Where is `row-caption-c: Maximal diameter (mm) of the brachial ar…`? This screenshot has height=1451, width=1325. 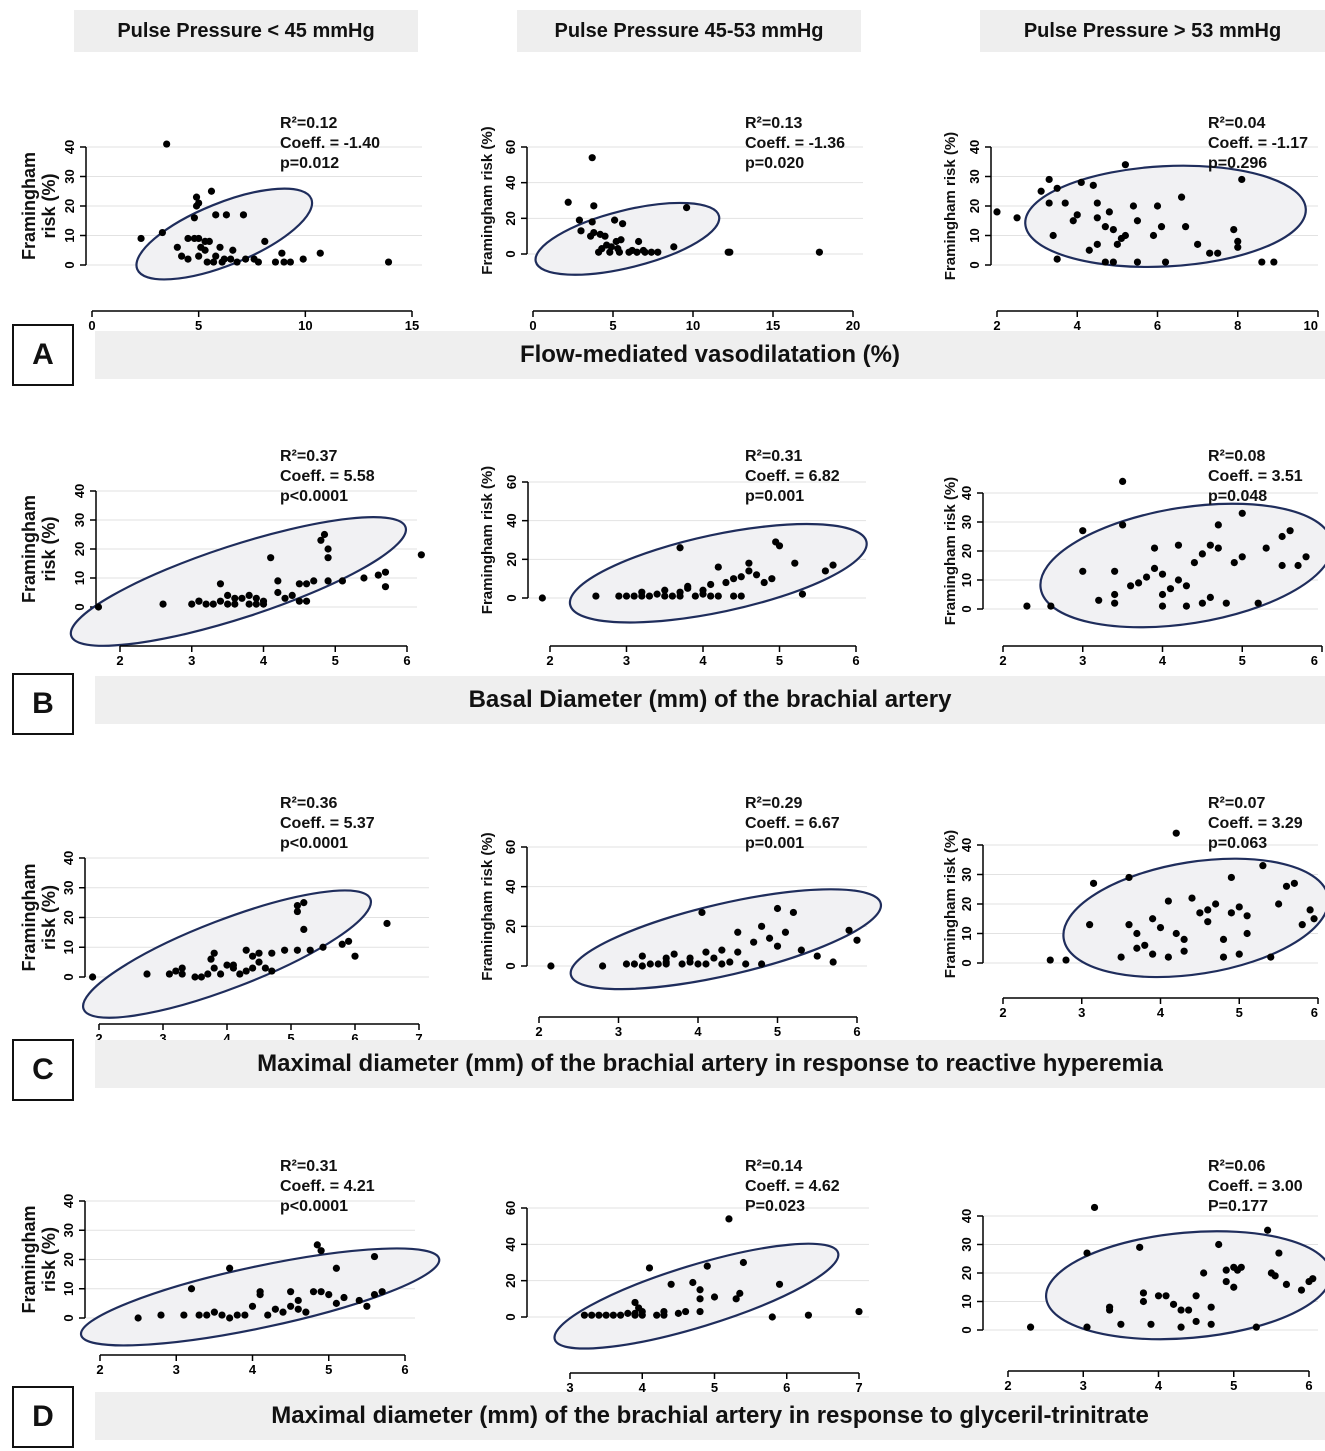
row-caption-c: Maximal diameter (mm) of the brachial ar… is located at coordinates (710, 1064).